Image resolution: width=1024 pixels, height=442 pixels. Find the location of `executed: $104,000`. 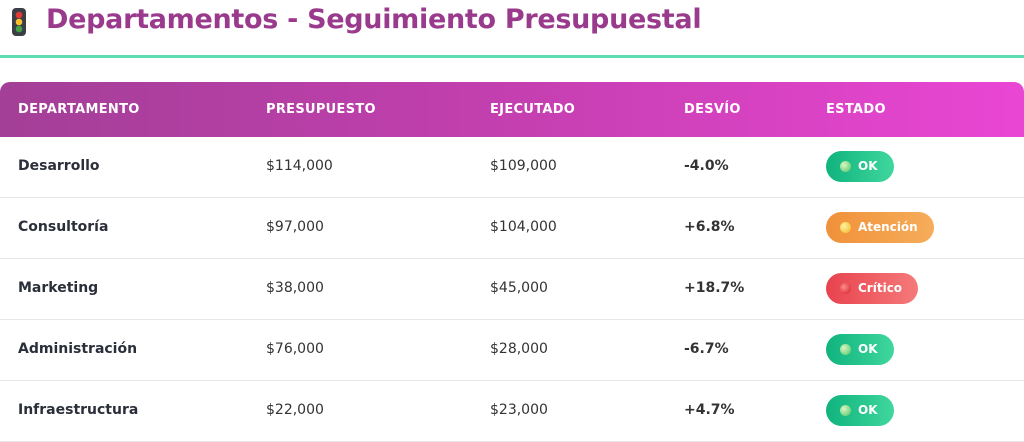

executed: $104,000 is located at coordinates (523, 227).